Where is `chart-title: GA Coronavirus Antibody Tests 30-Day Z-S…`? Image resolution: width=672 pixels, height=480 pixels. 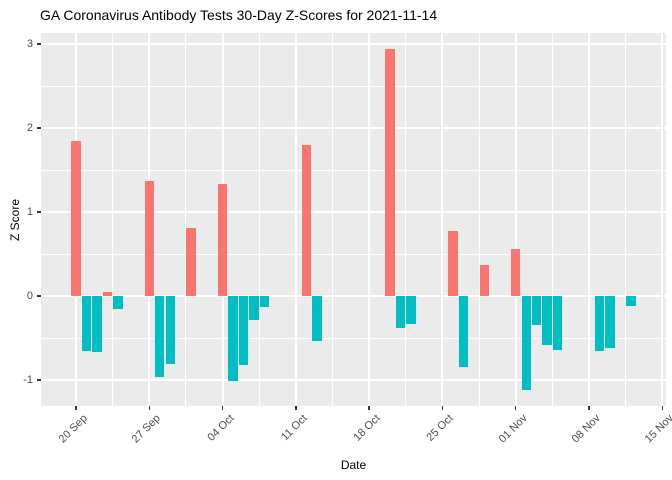
chart-title: GA Coronavirus Antibody Tests 30-Day Z-S… is located at coordinates (239, 15).